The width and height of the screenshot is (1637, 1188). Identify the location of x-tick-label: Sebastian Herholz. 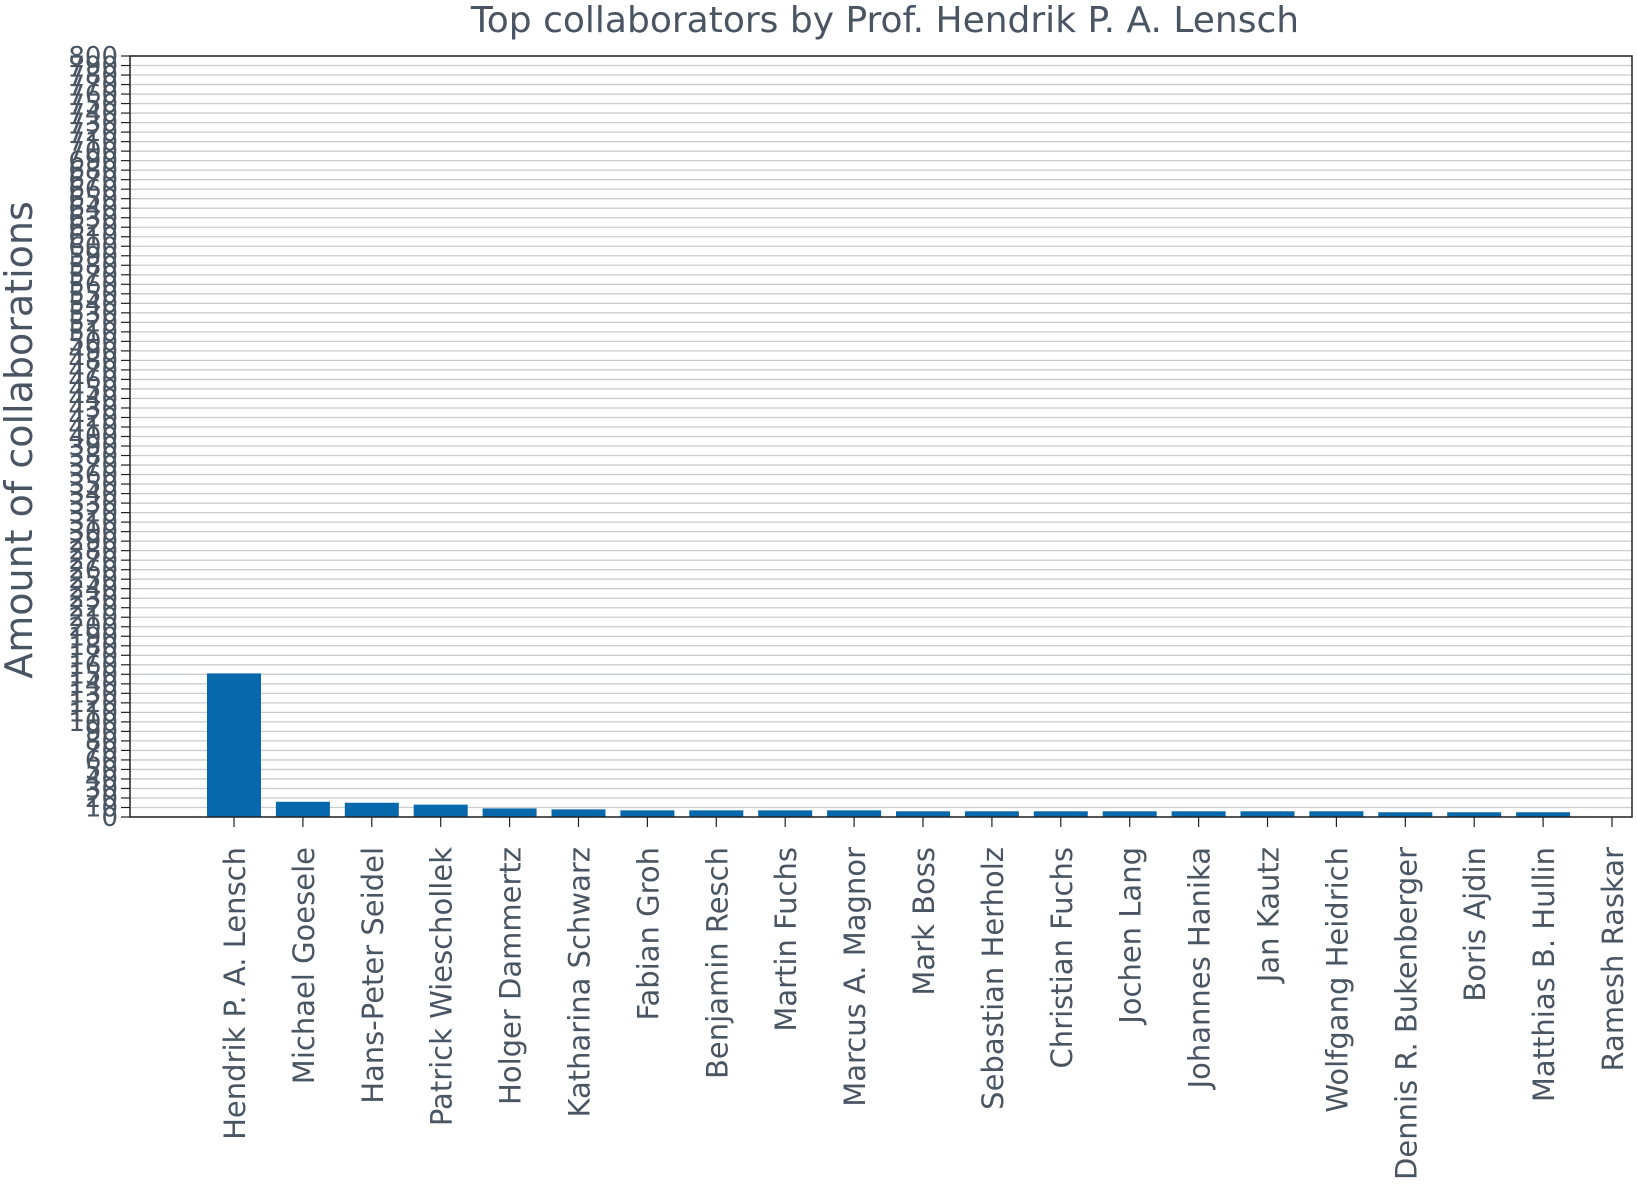
(993, 978).